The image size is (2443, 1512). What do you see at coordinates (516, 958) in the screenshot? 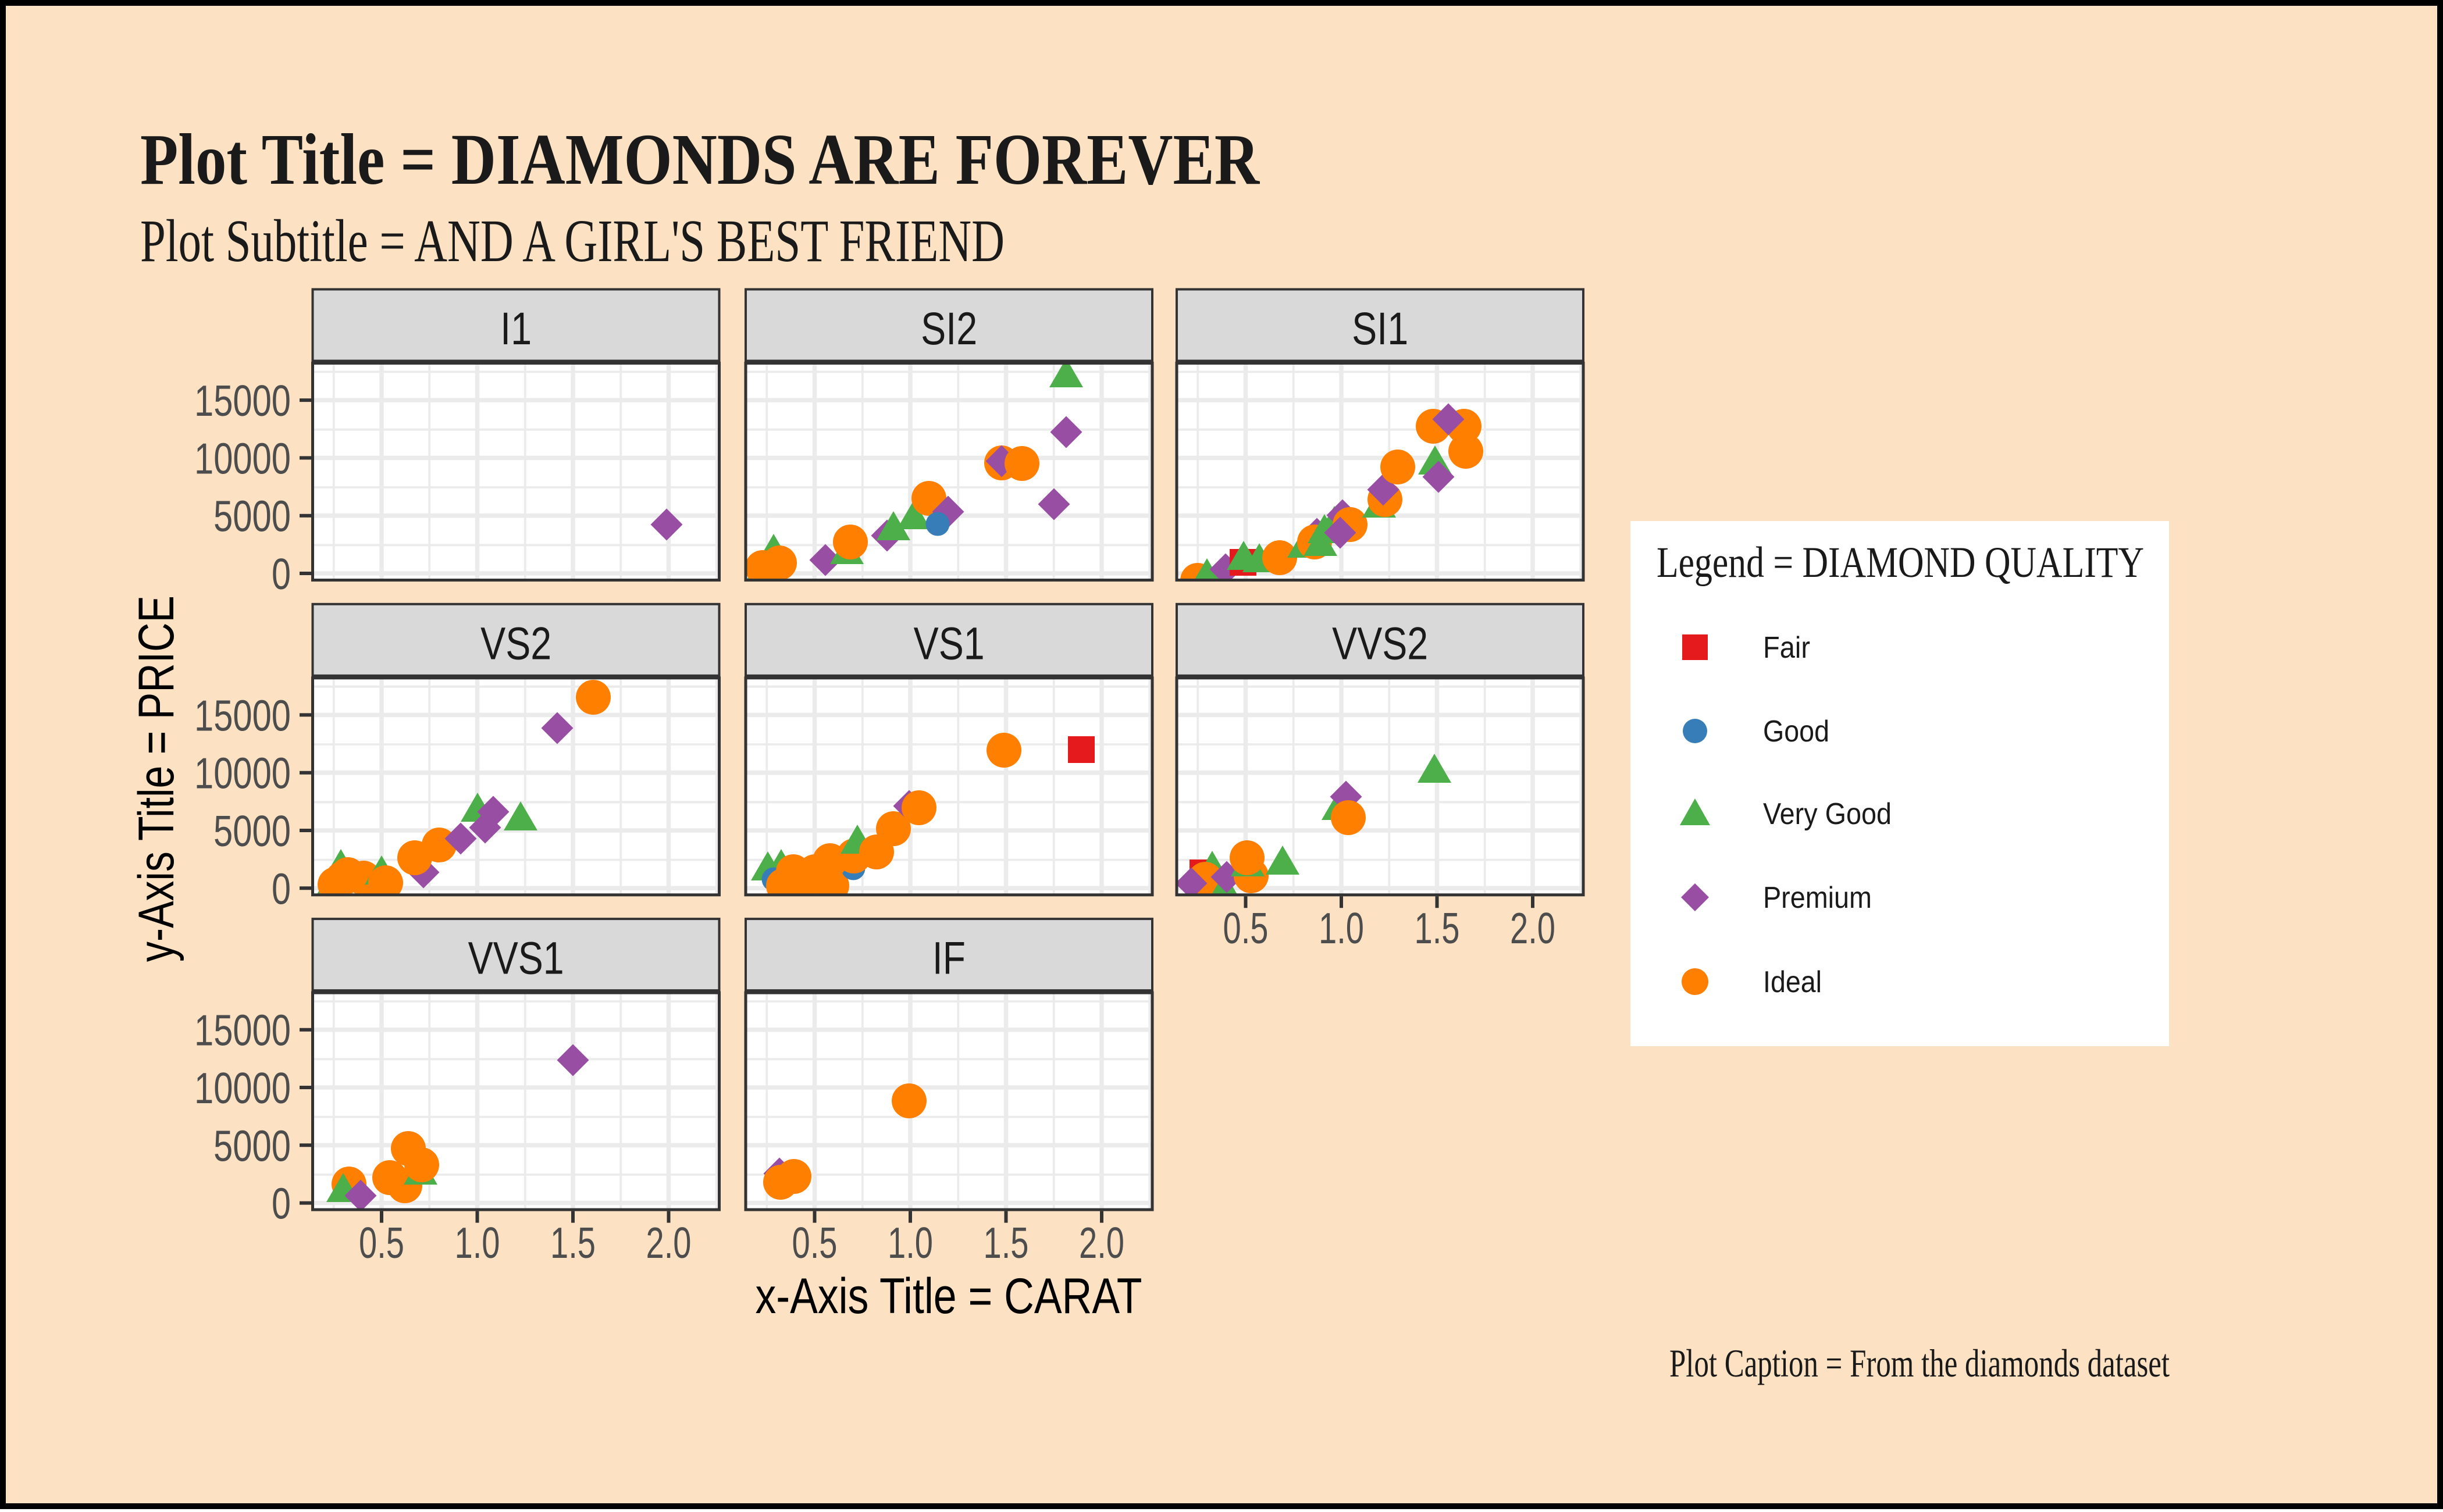
I see `svg-text: VVS1` at bounding box center [516, 958].